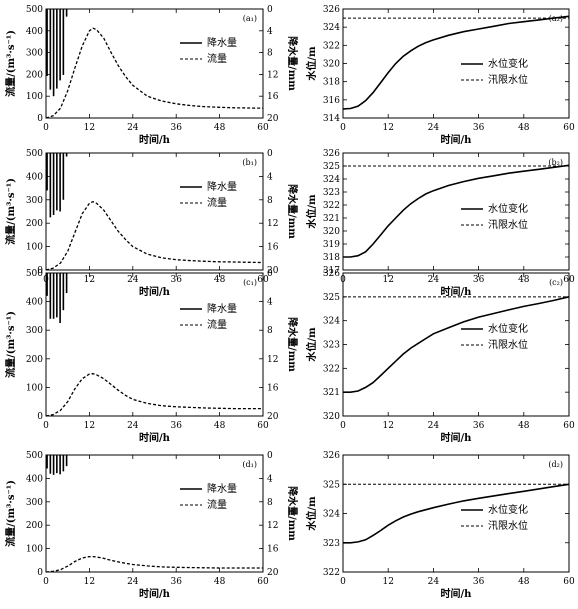  What do you see at coordinates (331, 515) in the screenshot?
I see `y-tick-label: 324` at bounding box center [331, 515].